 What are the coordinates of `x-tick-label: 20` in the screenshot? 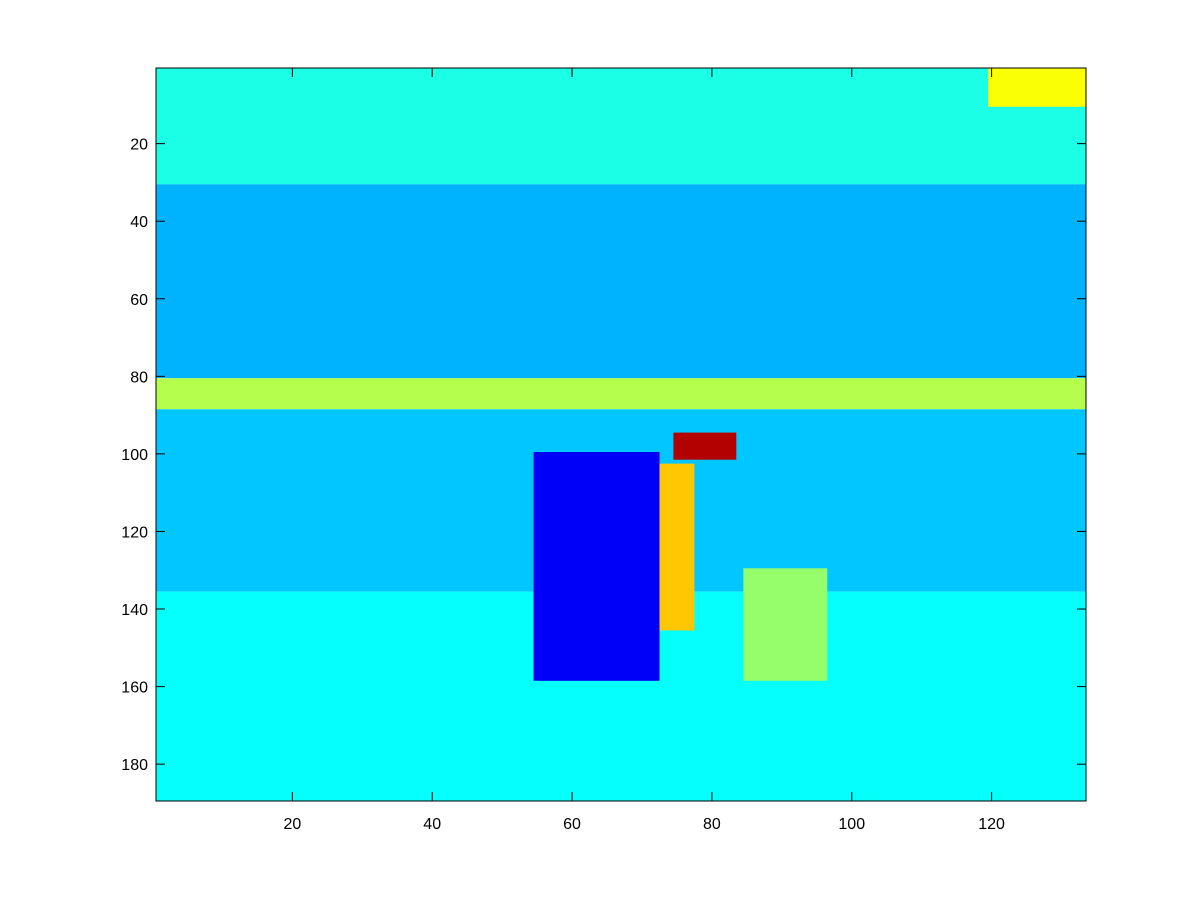 It's located at (292, 824).